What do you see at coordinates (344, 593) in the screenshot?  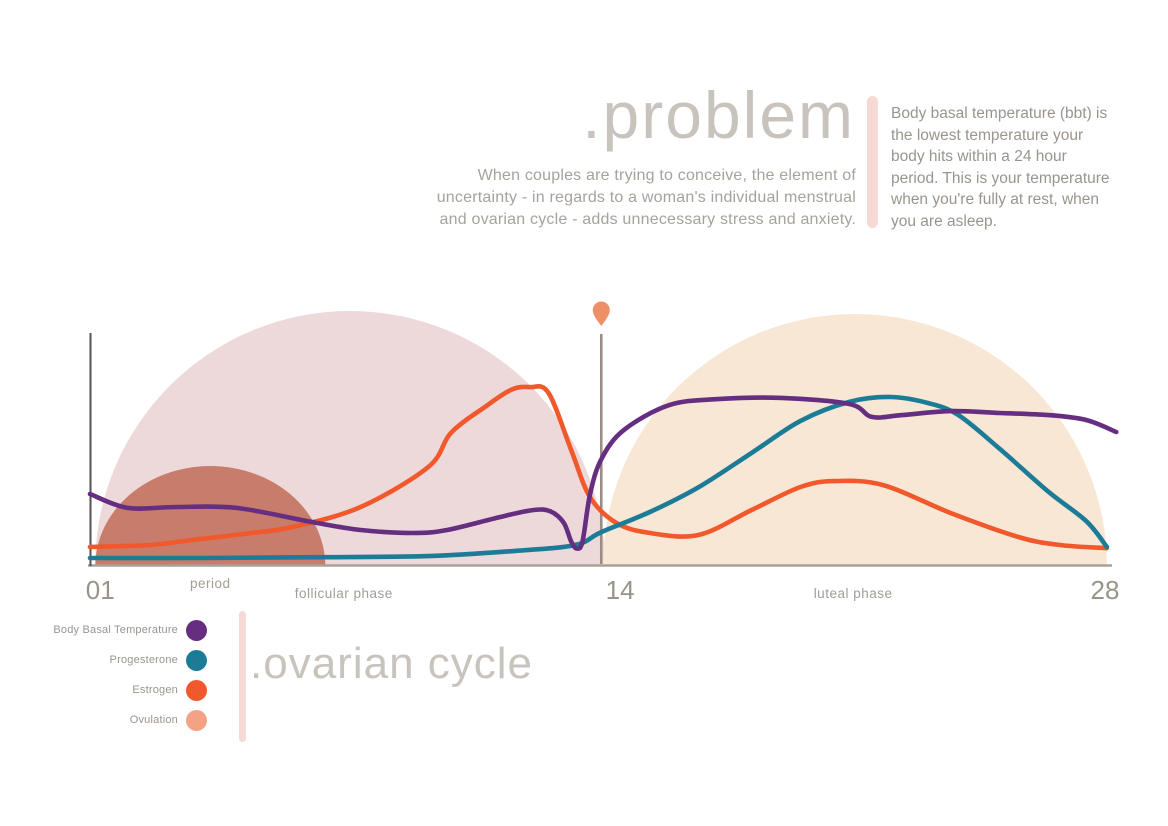 I see `phase-label: follicular phase` at bounding box center [344, 593].